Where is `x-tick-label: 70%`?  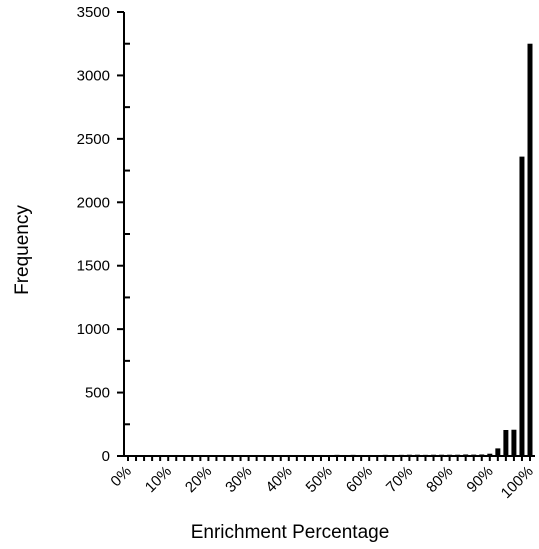
x-tick-label: 70% is located at coordinates (399, 479).